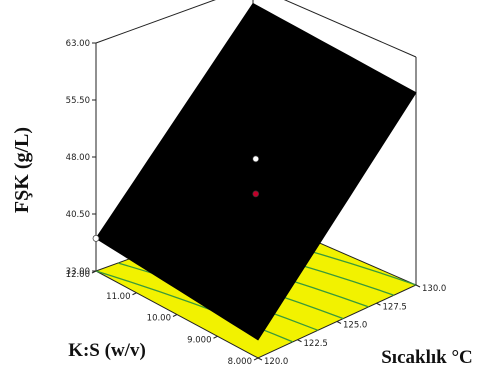 The image size is (494, 380). Describe the element at coordinates (194, 306) in the screenshot. I see `floor-contour-line` at that location.